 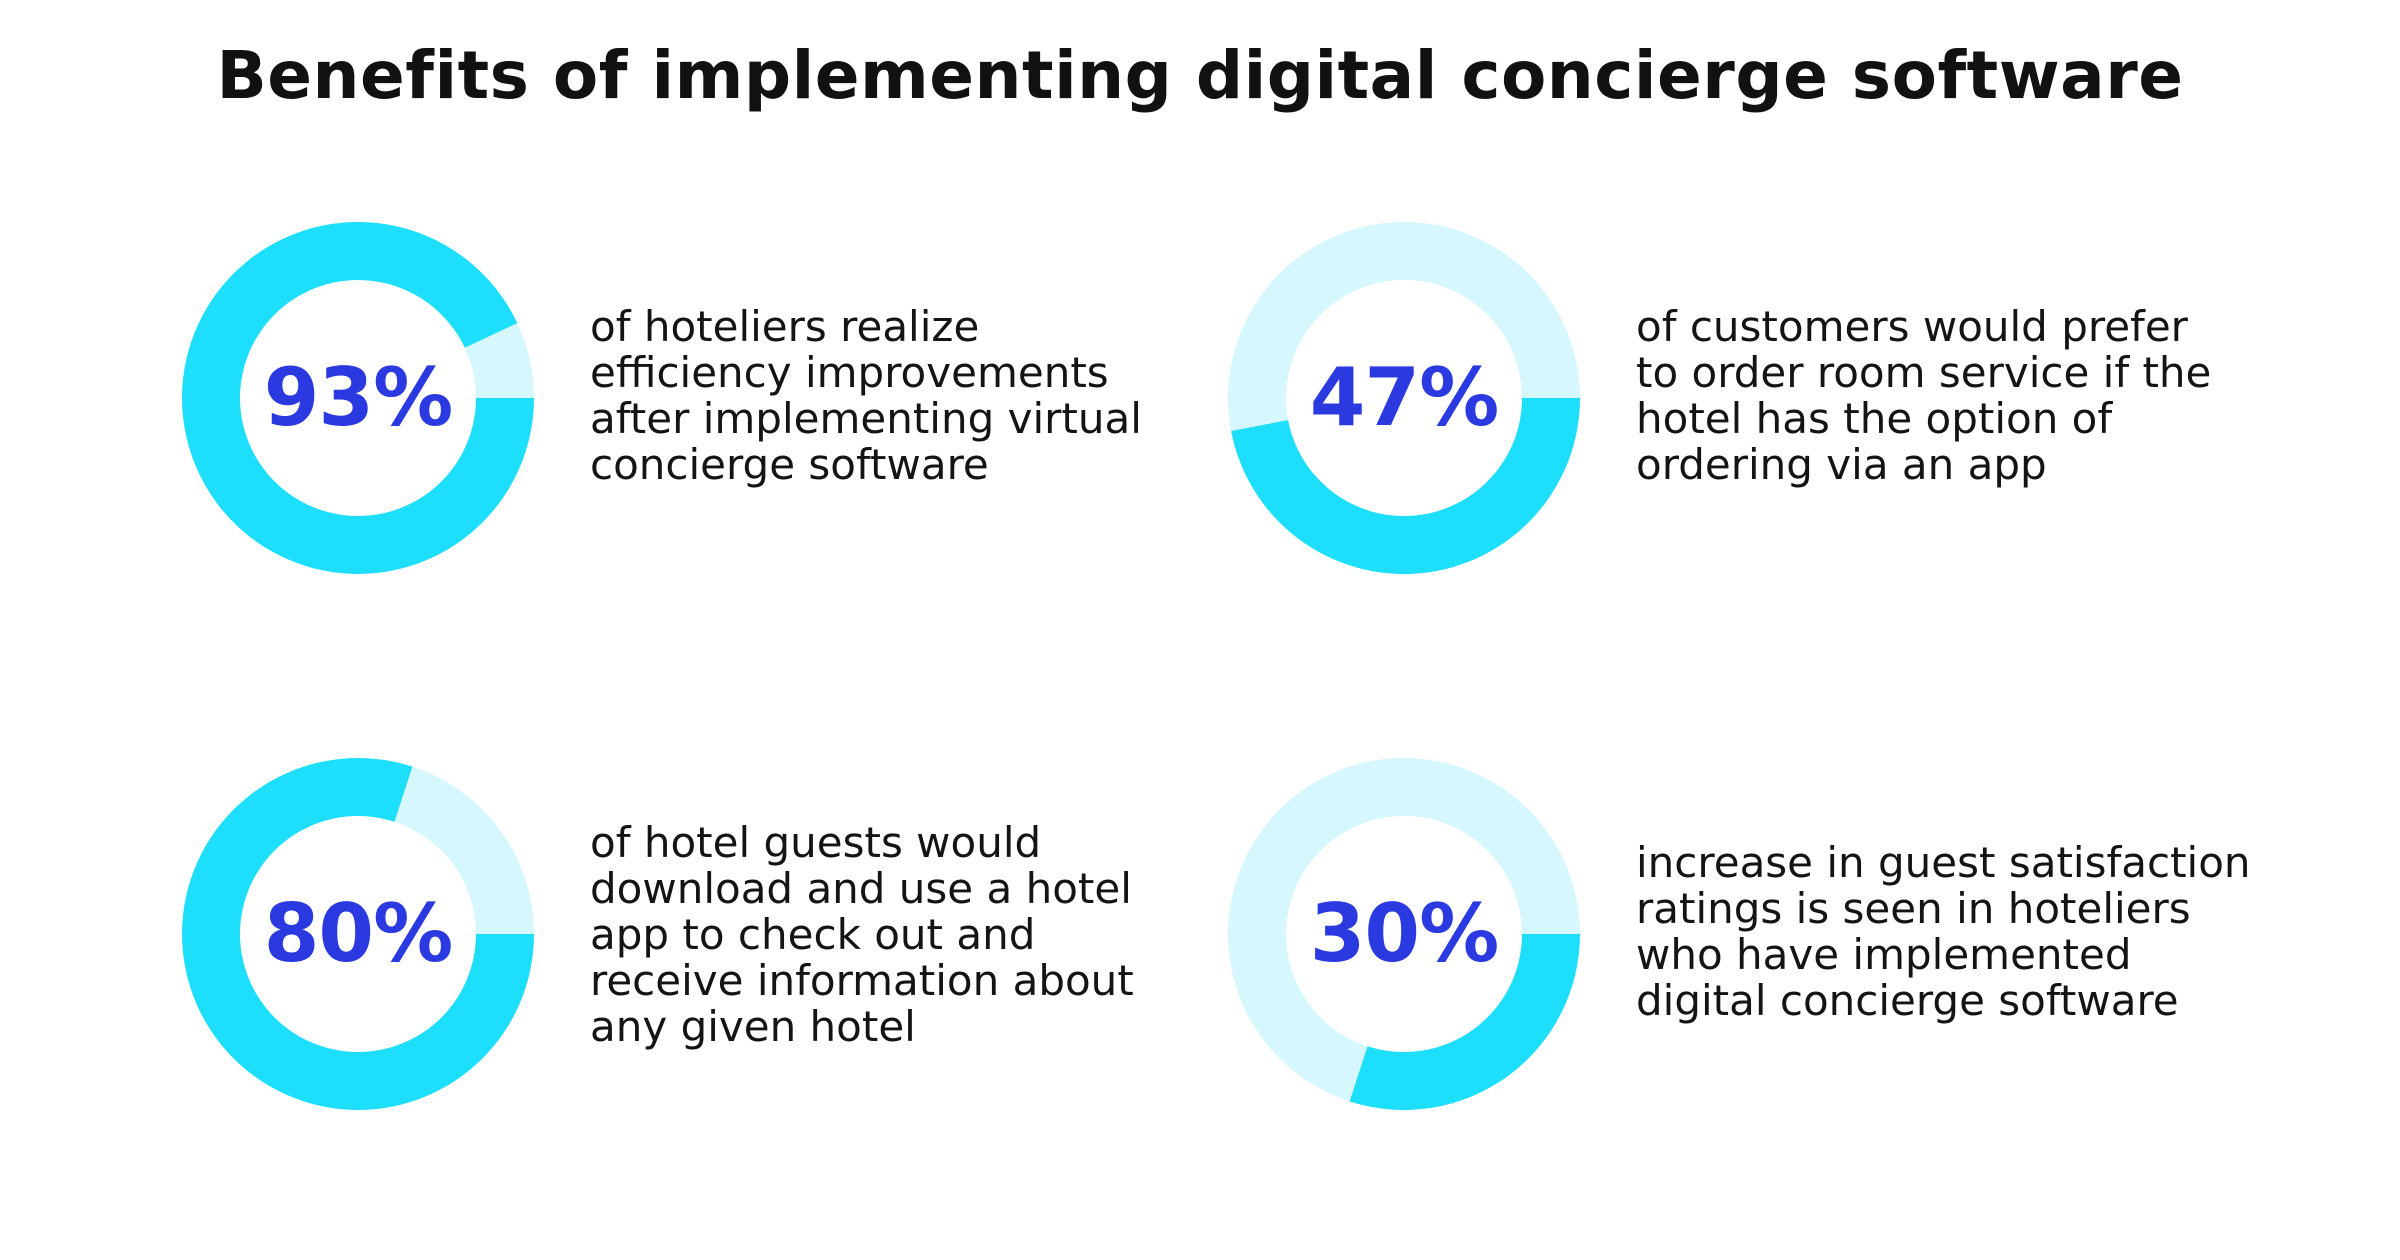 I want to click on donut-value-label: 30%, so click(x=1404, y=933).